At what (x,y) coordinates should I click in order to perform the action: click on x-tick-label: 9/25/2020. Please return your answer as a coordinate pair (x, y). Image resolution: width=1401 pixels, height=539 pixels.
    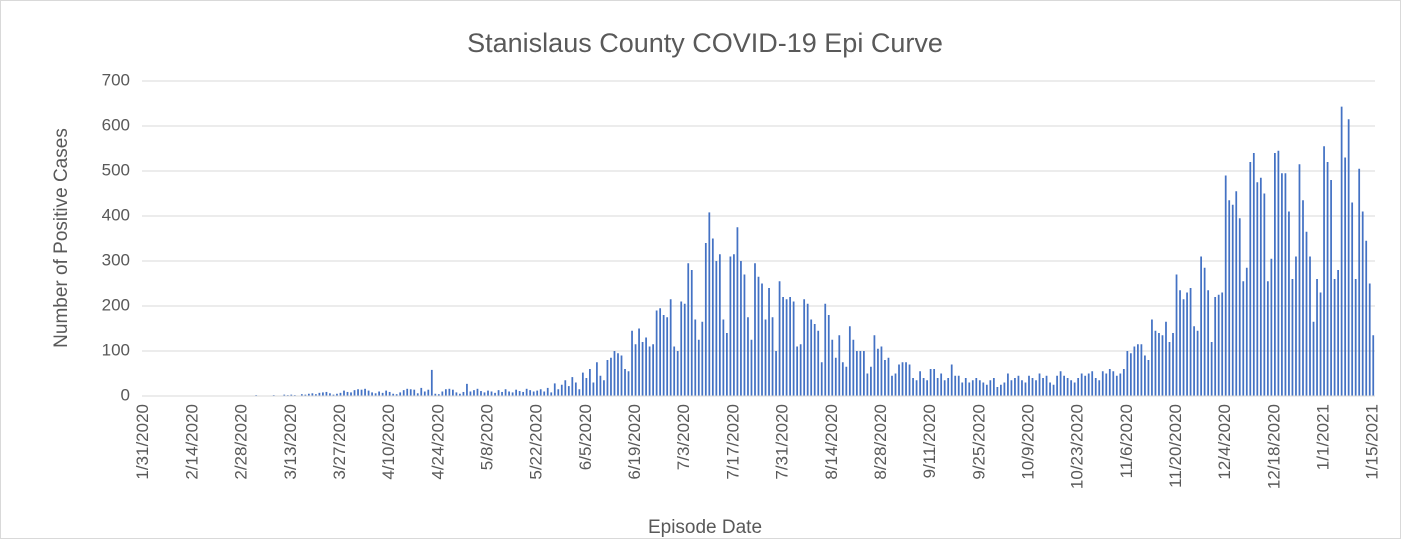
    Looking at the image, I should click on (978, 442).